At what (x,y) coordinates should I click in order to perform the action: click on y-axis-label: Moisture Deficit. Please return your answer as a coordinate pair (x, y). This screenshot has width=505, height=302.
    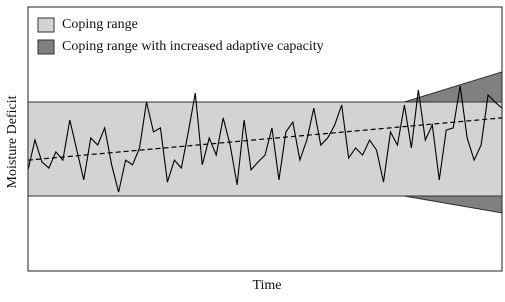
    Looking at the image, I should click on (12, 141).